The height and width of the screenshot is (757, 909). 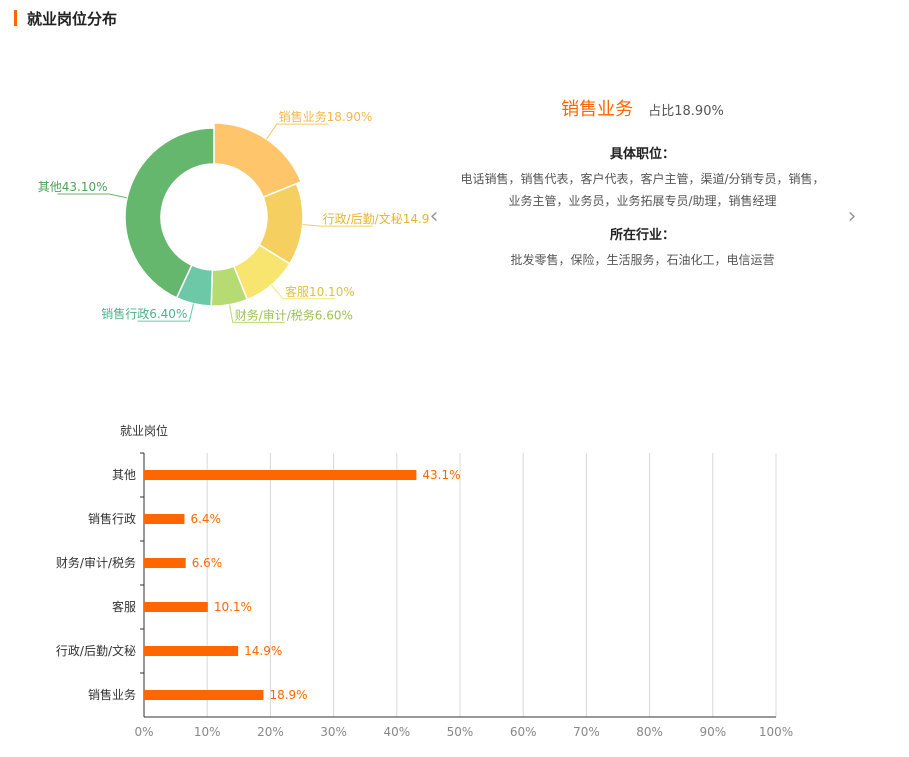 I want to click on donut-label: 销售行政6.40%, so click(x=144, y=313).